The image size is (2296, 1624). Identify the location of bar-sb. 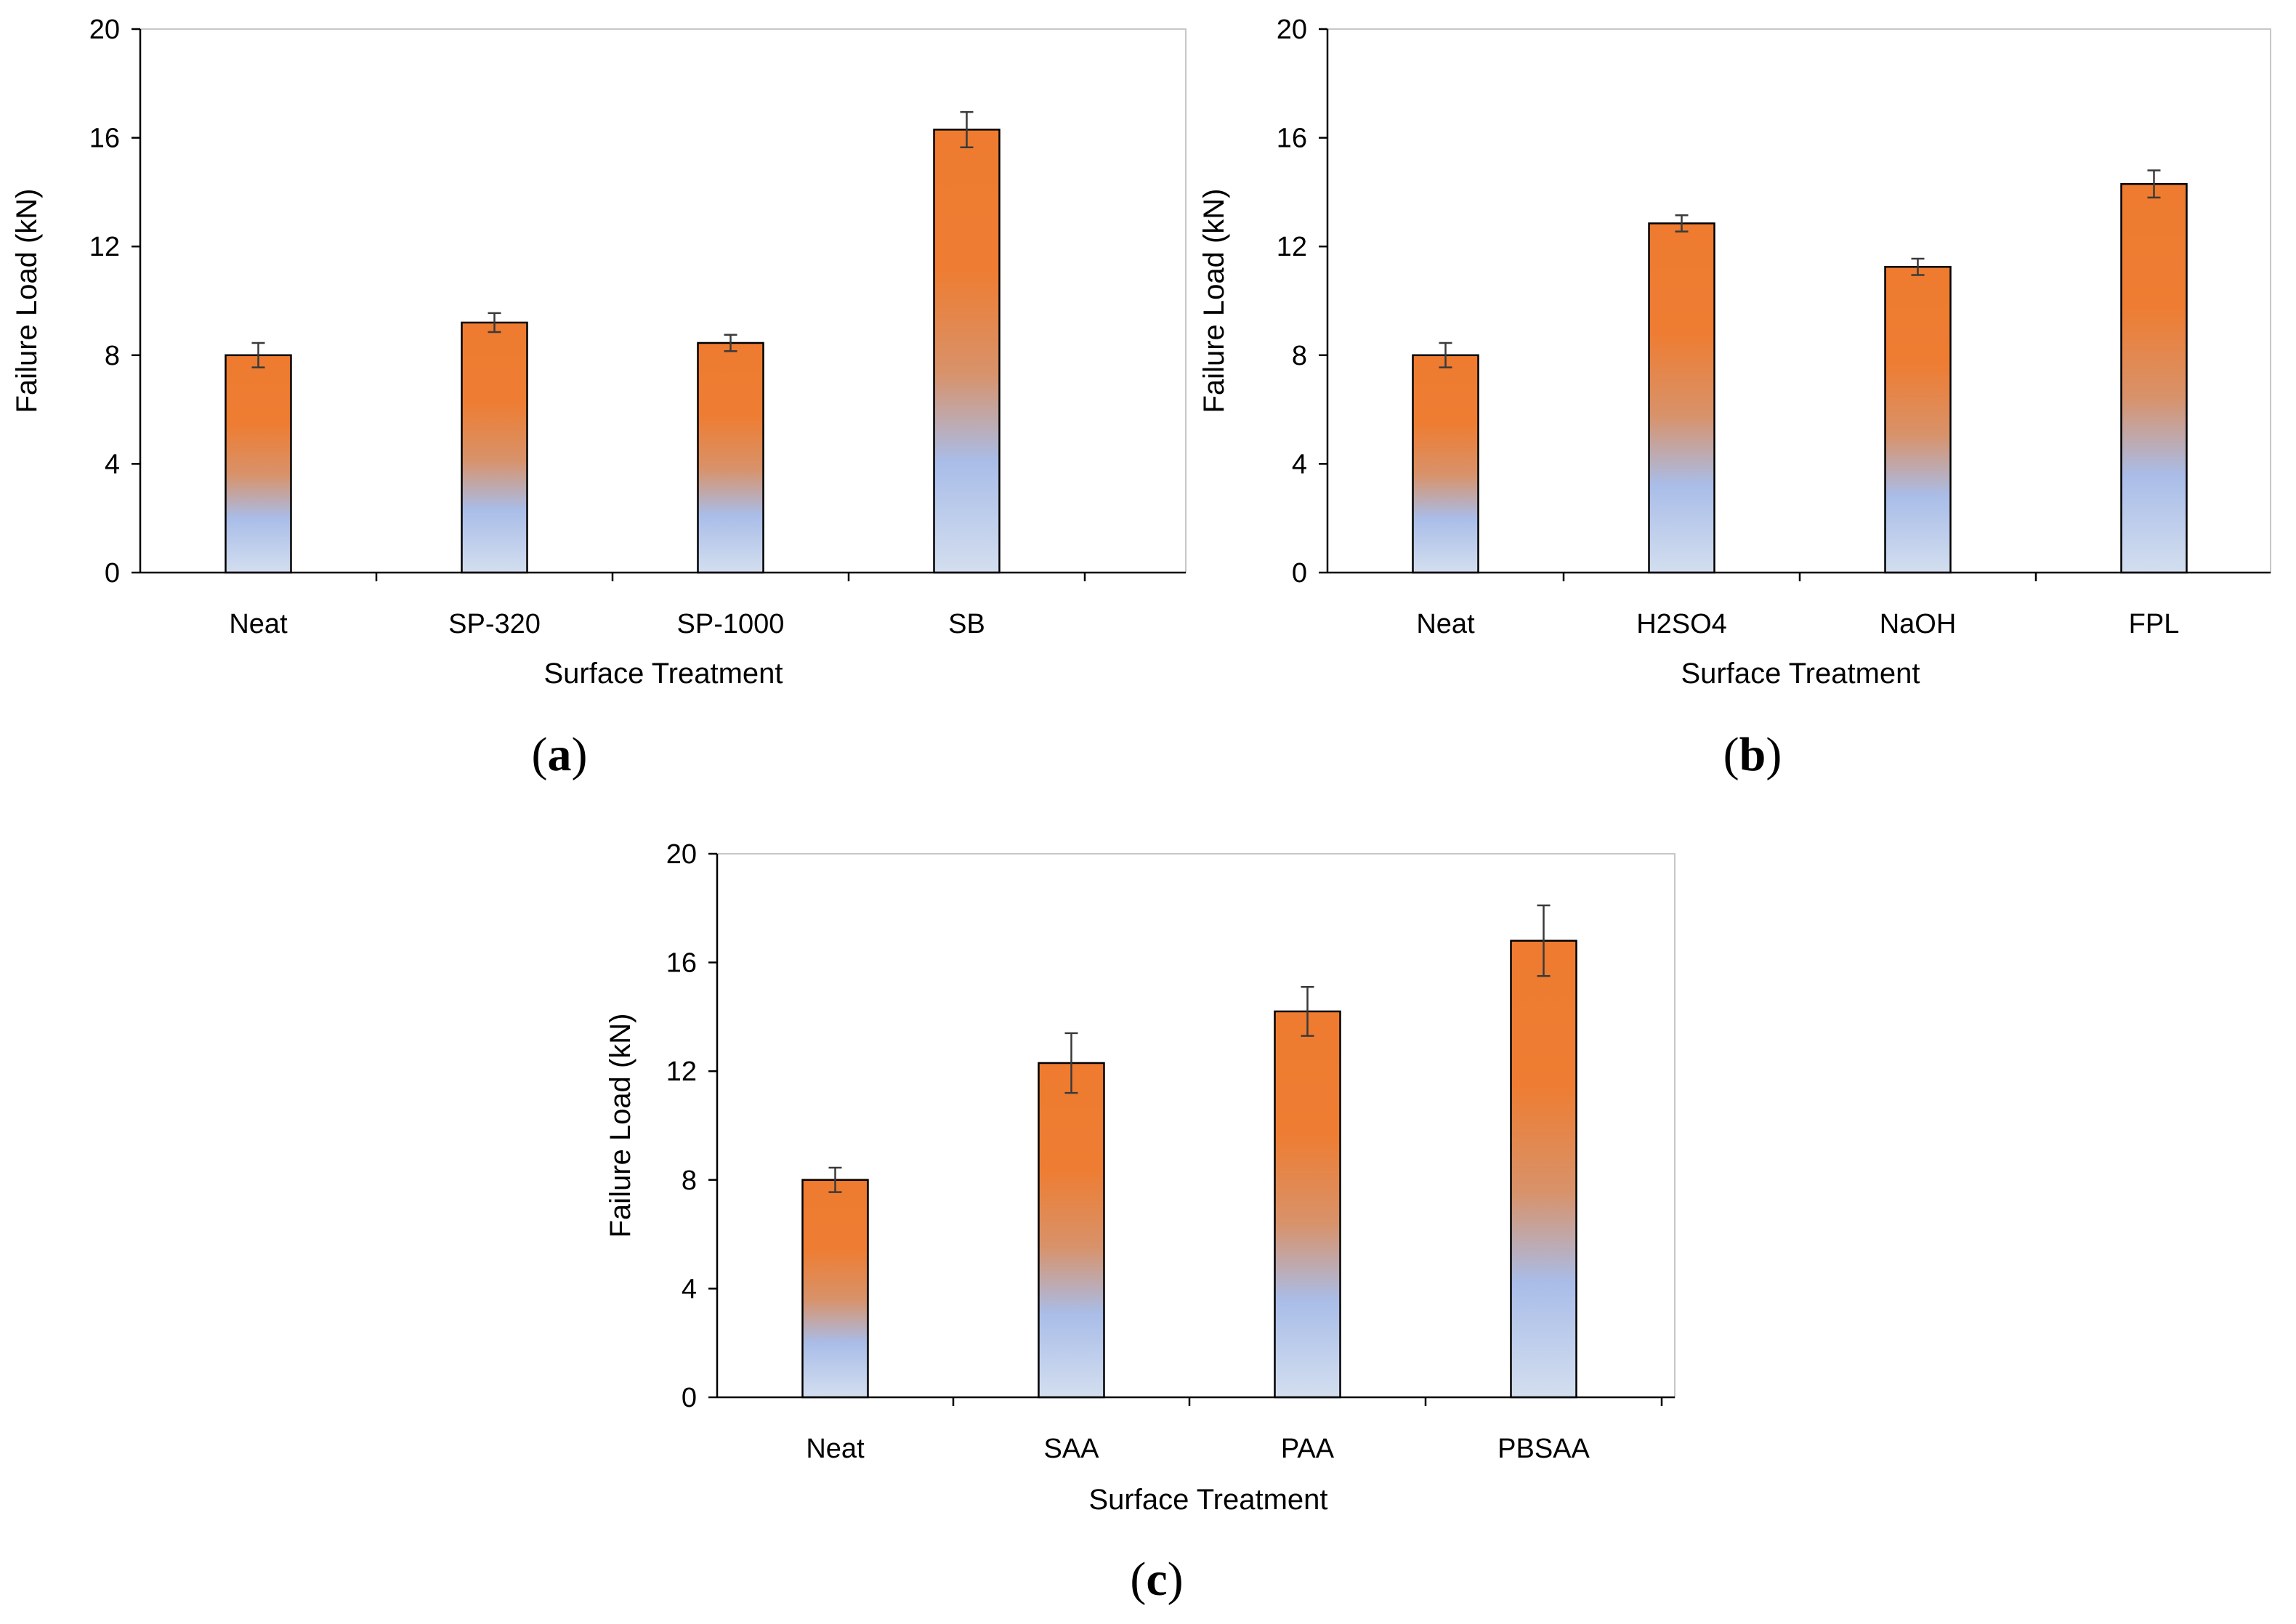
(967, 351).